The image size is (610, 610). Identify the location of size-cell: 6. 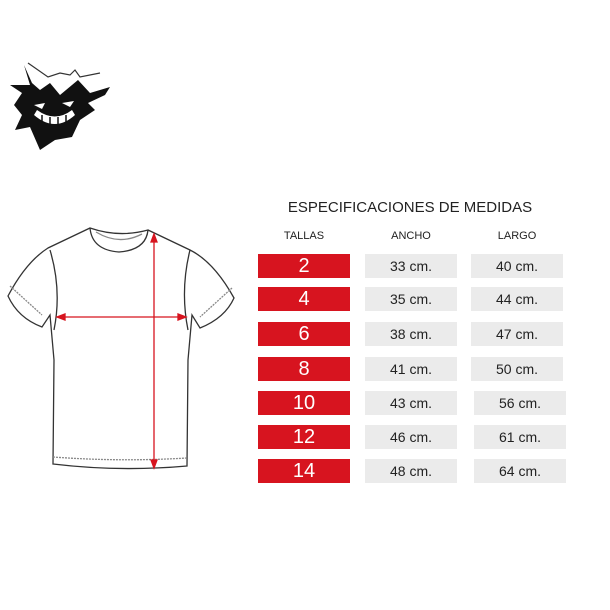
(304, 334).